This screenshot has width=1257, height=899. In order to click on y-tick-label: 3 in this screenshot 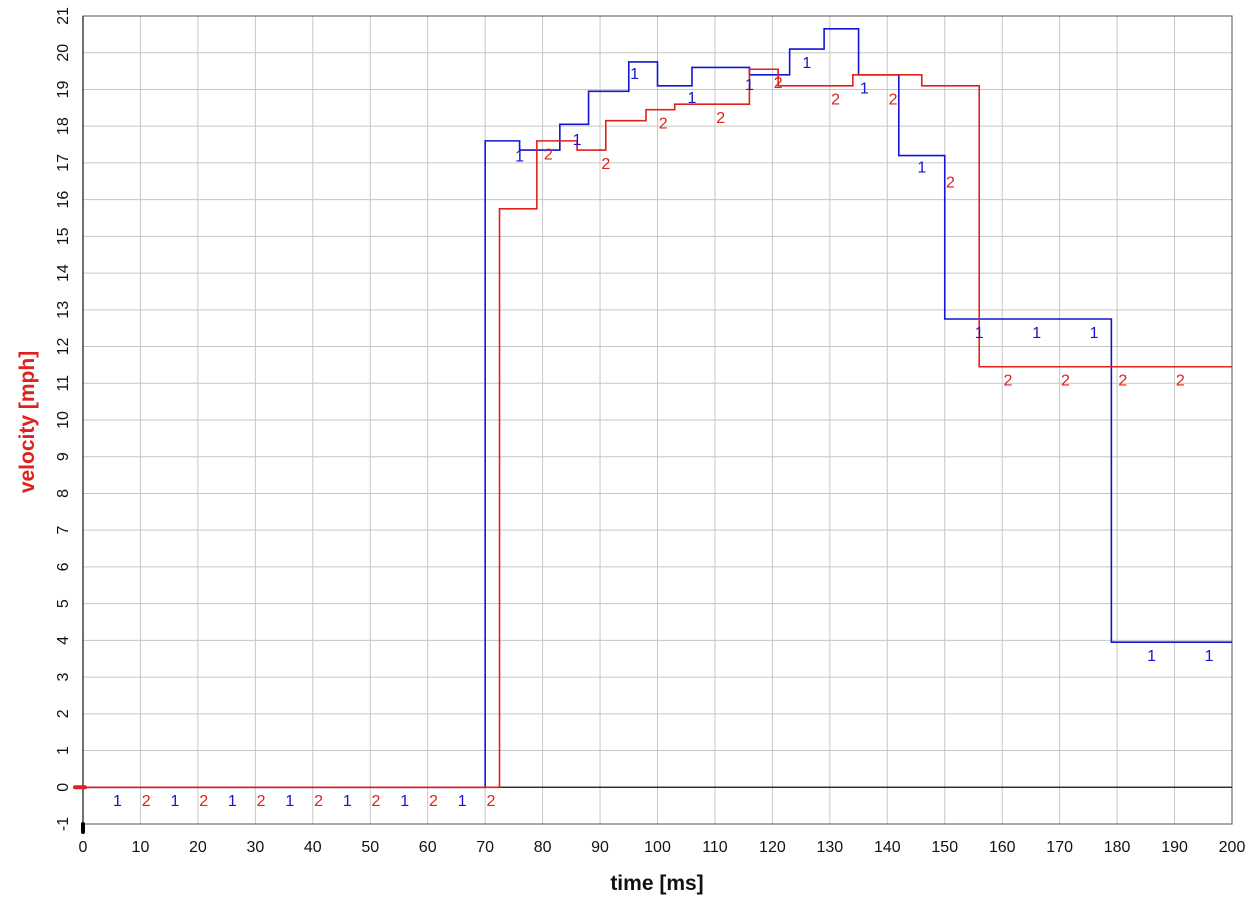, I will do `click(63, 677)`.